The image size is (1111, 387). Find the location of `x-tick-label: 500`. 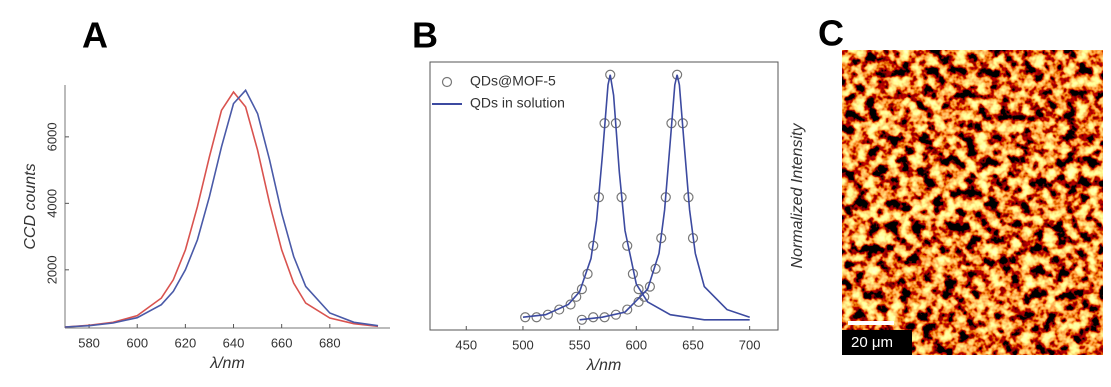

x-tick-label: 500 is located at coordinates (523, 344).